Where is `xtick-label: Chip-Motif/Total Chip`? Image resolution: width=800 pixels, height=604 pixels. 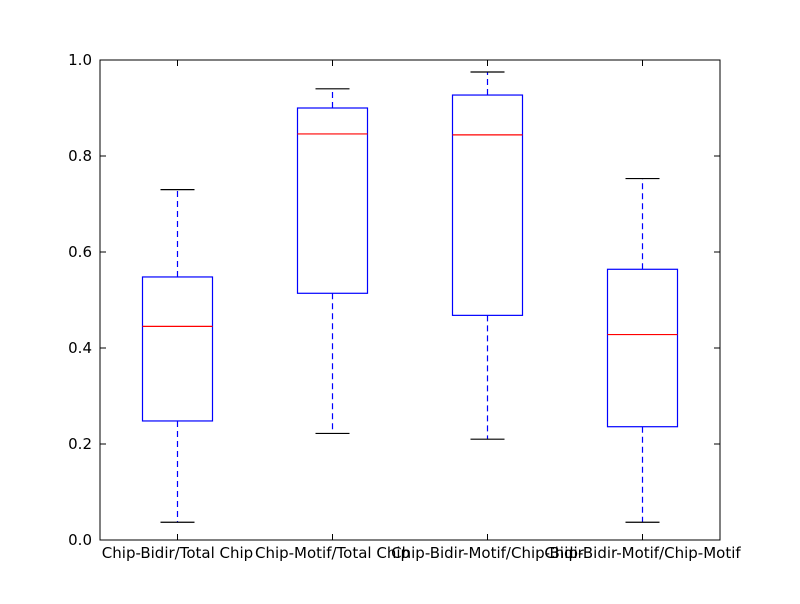
xtick-label: Chip-Motif/Total Chip is located at coordinates (332, 553).